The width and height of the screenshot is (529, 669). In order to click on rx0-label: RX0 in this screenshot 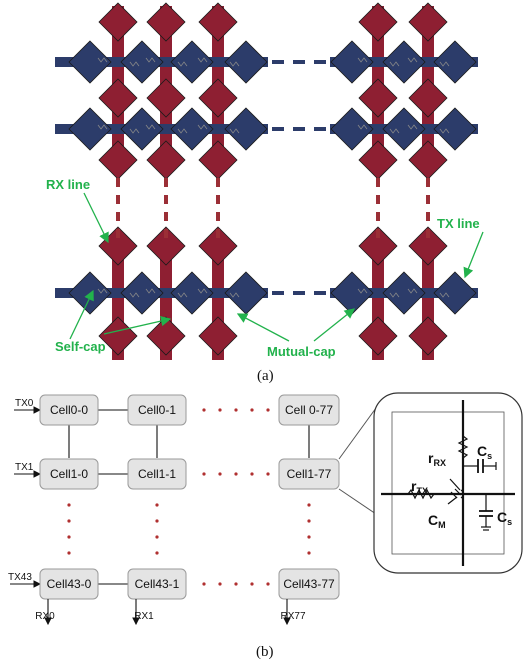, I will do `click(45, 616)`.